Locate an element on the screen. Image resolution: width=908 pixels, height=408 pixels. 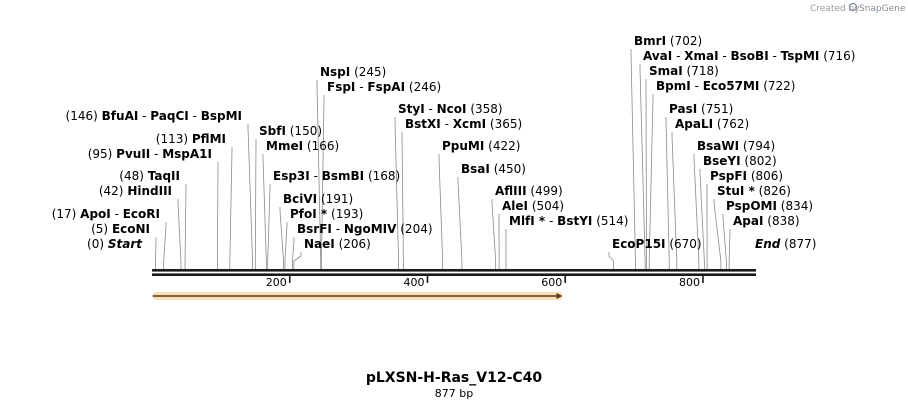
site-position: (499) is located at coordinates (546, 191).